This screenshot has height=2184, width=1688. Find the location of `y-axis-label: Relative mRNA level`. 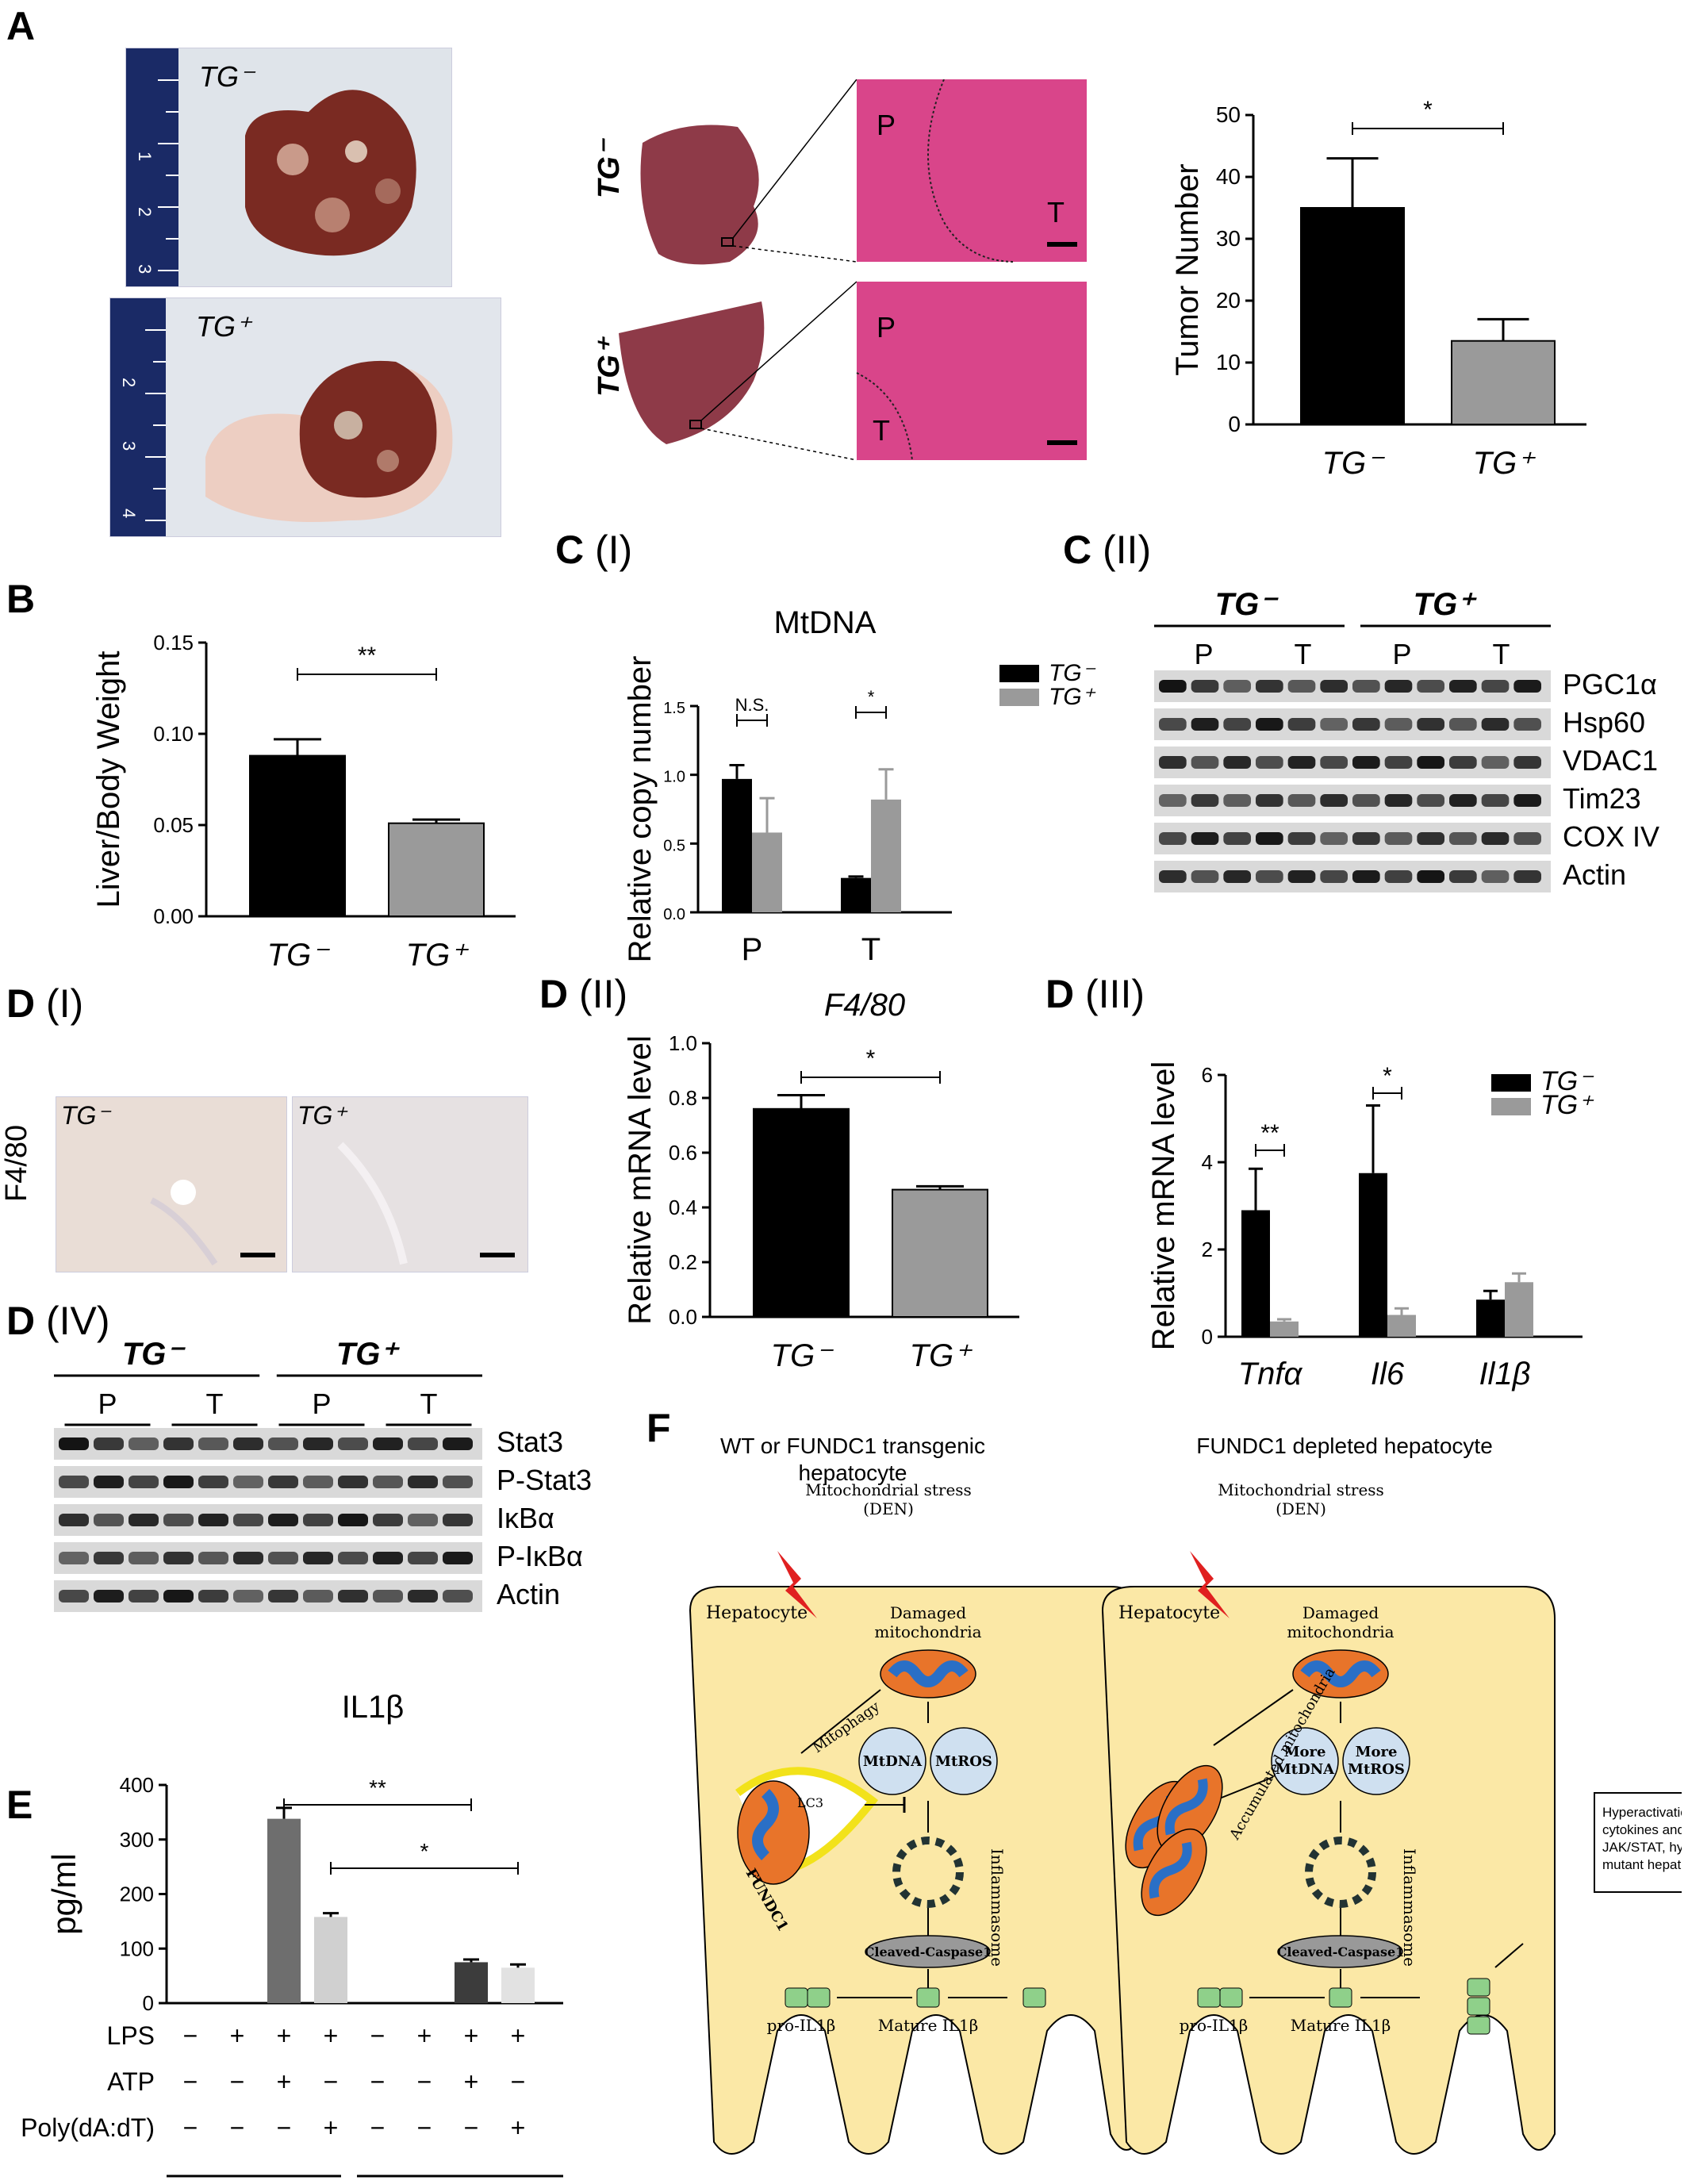

y-axis-label: Relative mRNA level is located at coordinates (1163, 1206).